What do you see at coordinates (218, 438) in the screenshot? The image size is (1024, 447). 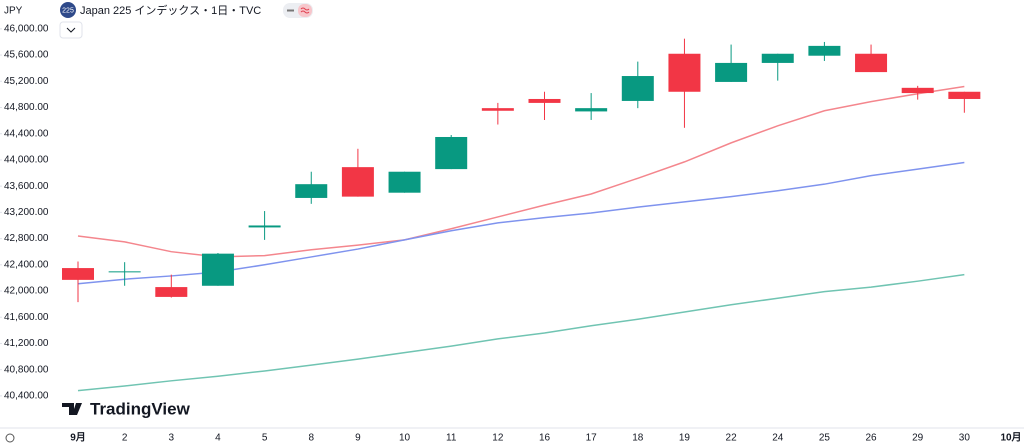 I see `x-tick-label: 4` at bounding box center [218, 438].